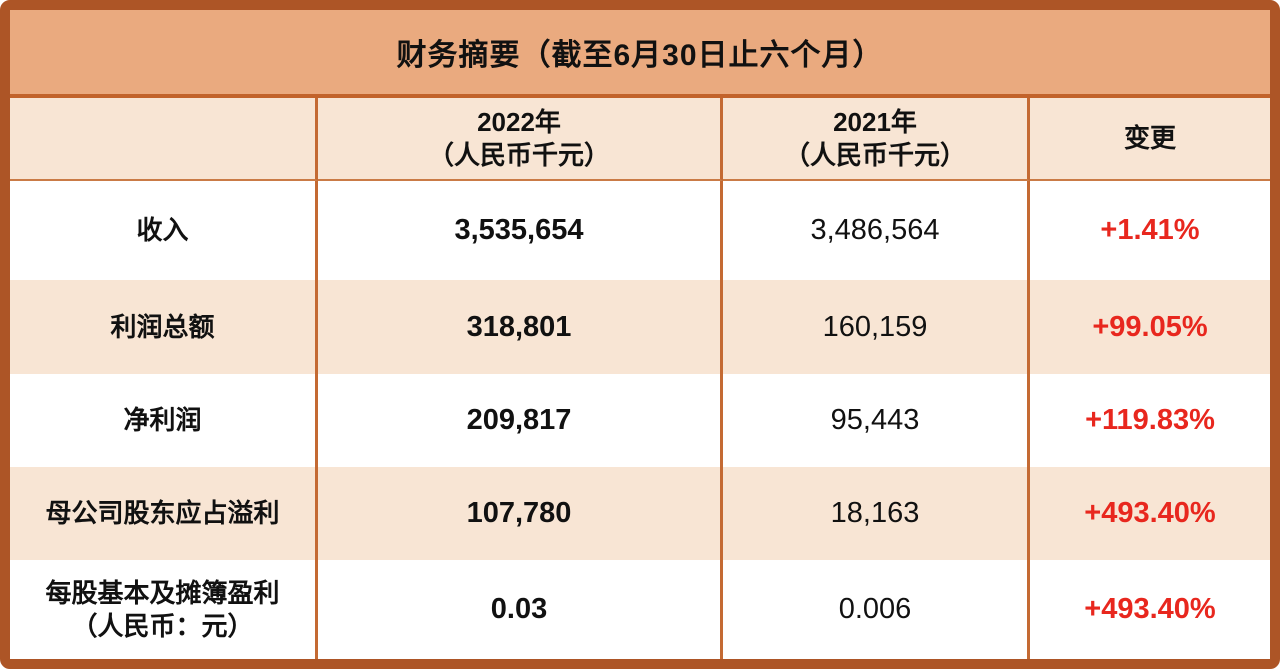 The width and height of the screenshot is (1280, 669). Describe the element at coordinates (1150, 420) in the screenshot. I see `row-net-profit-change: +119.83%` at that location.